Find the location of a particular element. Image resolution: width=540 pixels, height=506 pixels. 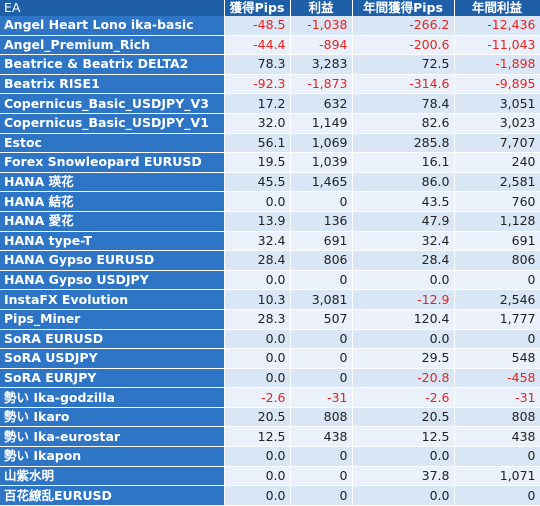

header-profit: 利益 is located at coordinates (321, 8).